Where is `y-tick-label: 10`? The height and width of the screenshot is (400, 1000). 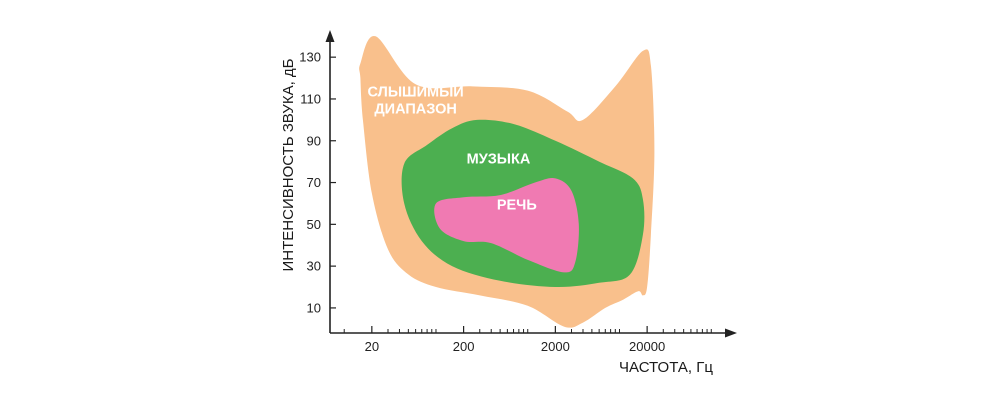
y-tick-label: 10 is located at coordinates (314, 307).